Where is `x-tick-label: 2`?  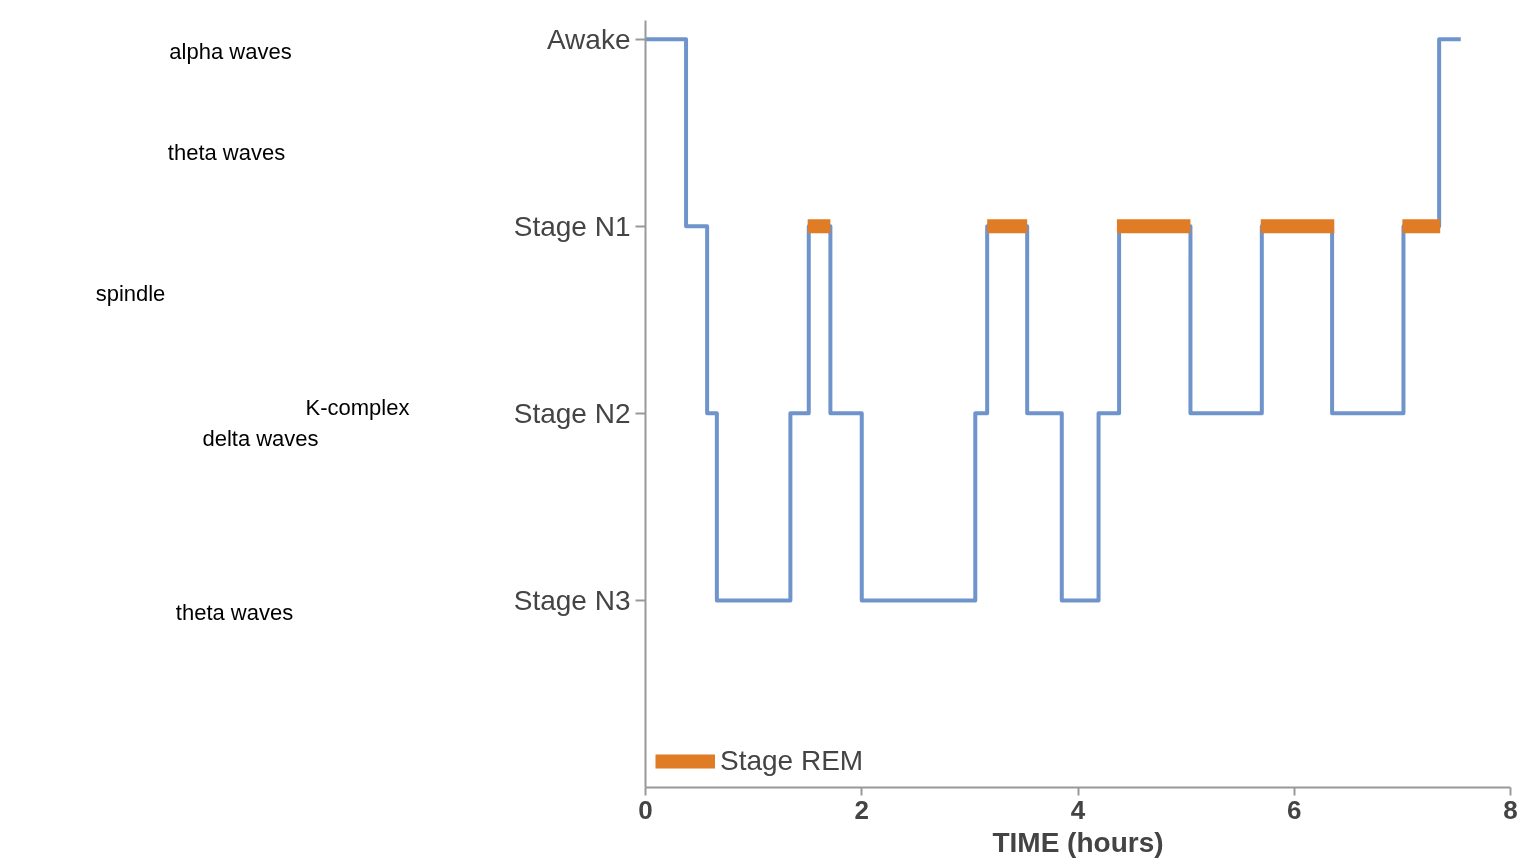
x-tick-label: 2 is located at coordinates (861, 809).